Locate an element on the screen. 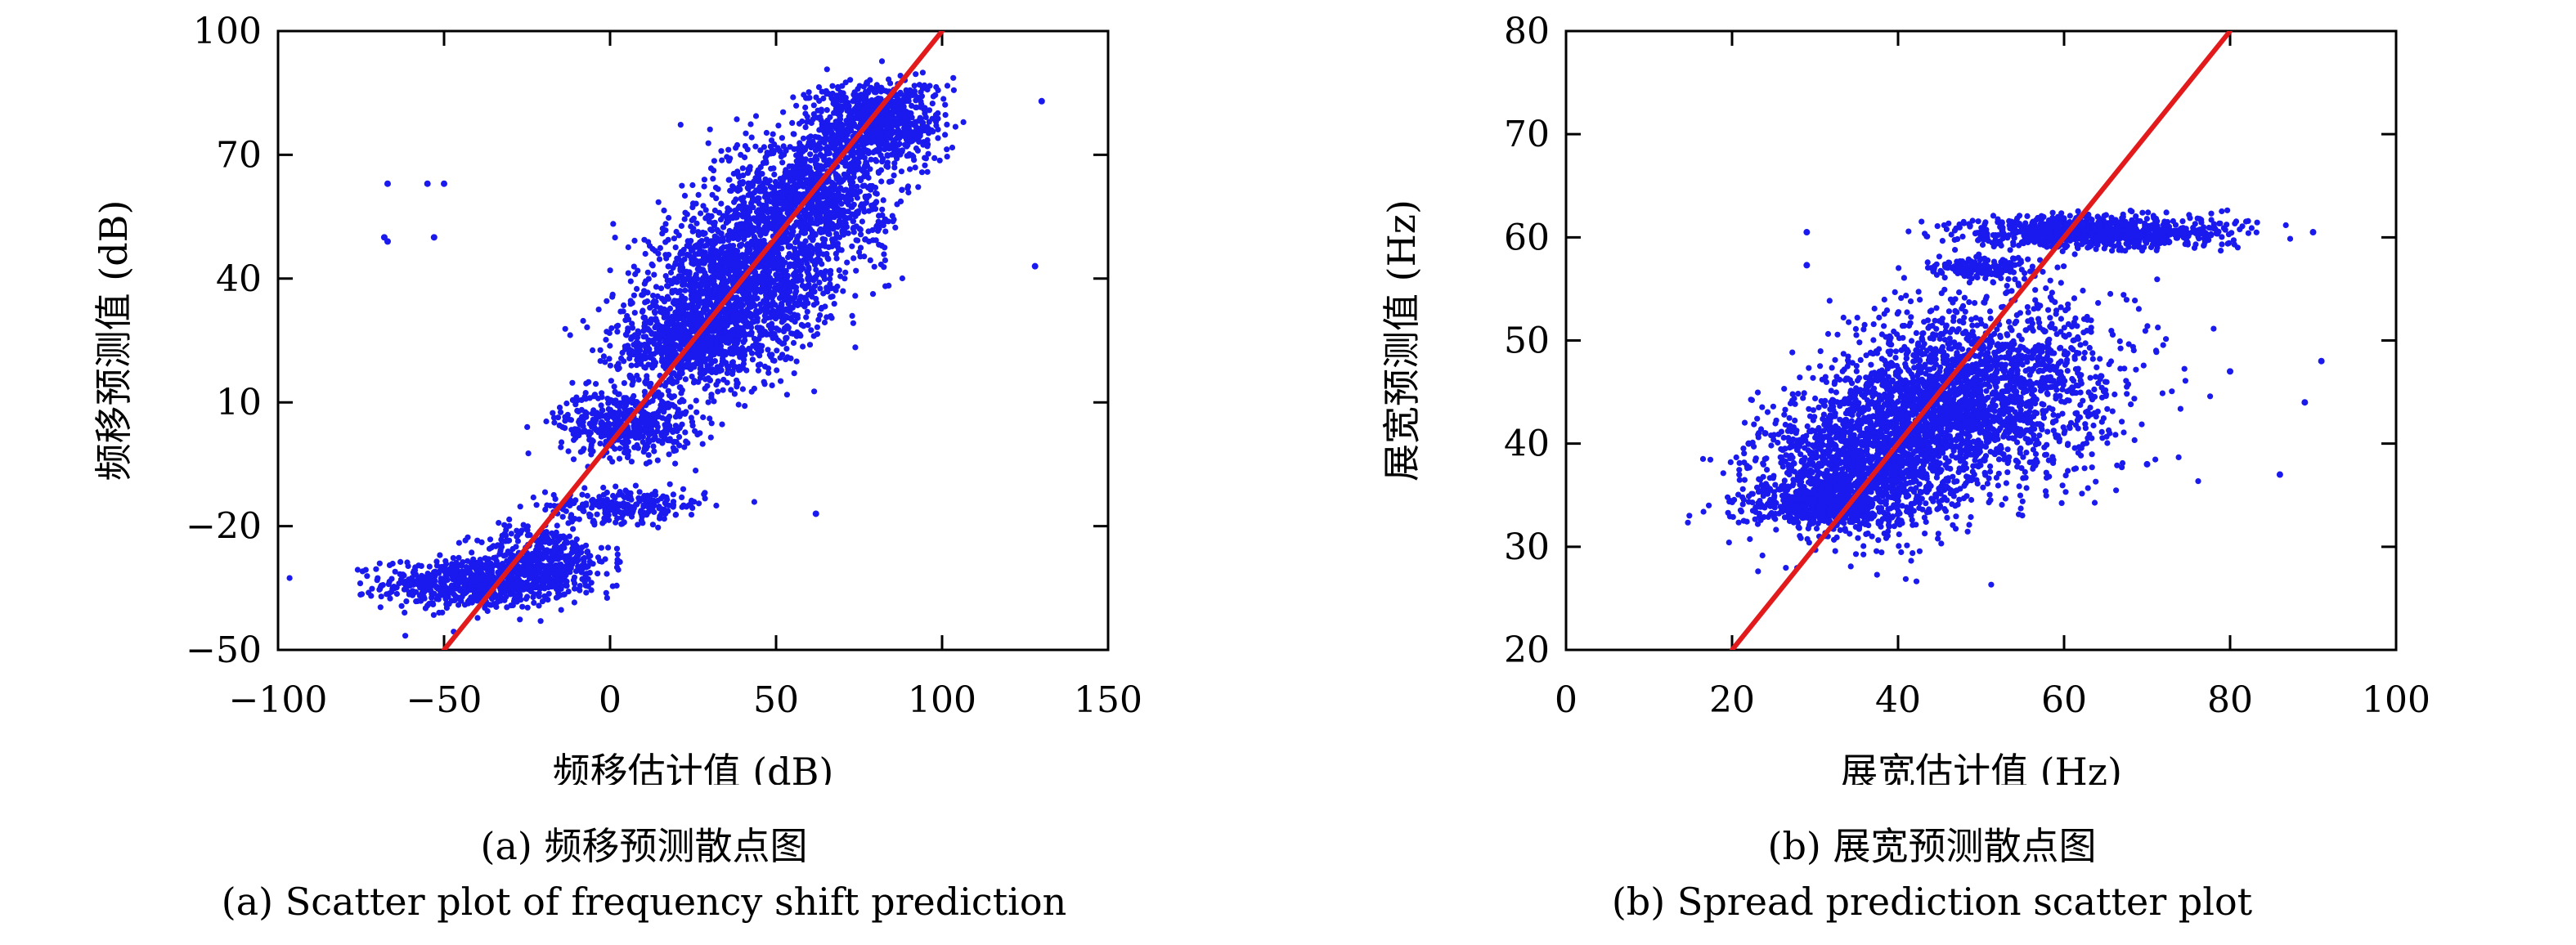  x-tick-label: 0 is located at coordinates (610, 700).